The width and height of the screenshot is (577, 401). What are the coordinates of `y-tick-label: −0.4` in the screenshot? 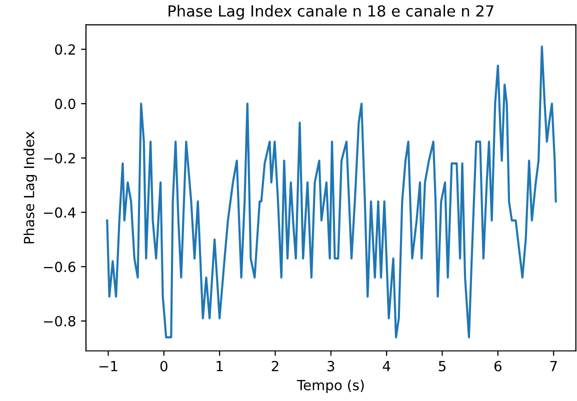 It's located at (60, 212).